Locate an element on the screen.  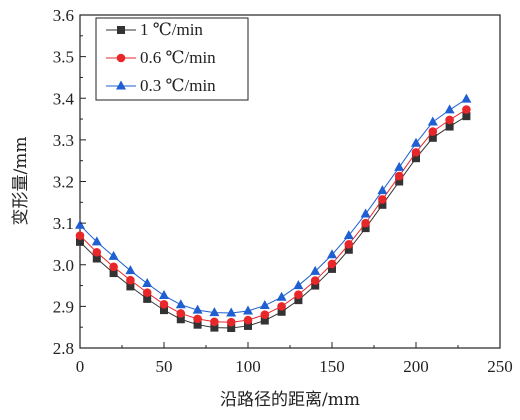
y-tick-label: 3.1 is located at coordinates (63, 223).